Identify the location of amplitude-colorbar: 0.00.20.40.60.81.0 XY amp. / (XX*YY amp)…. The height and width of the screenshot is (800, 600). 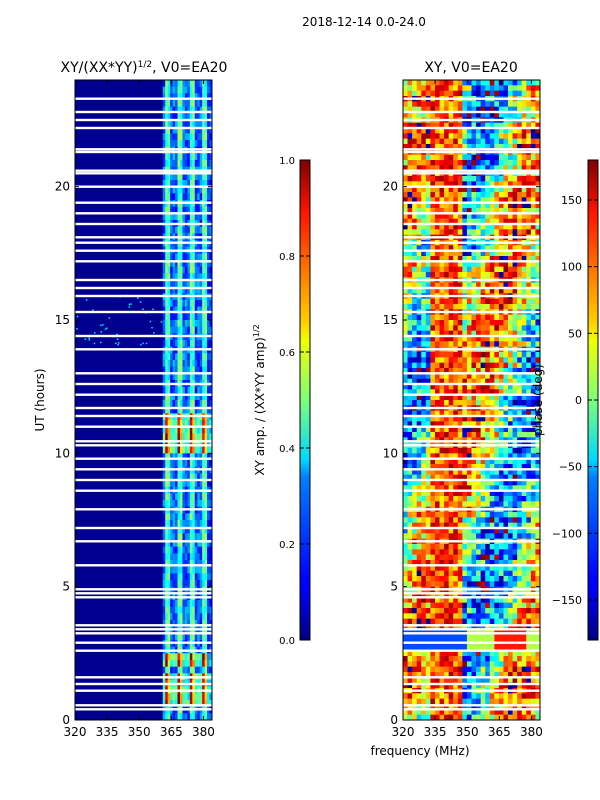
(281, 401).